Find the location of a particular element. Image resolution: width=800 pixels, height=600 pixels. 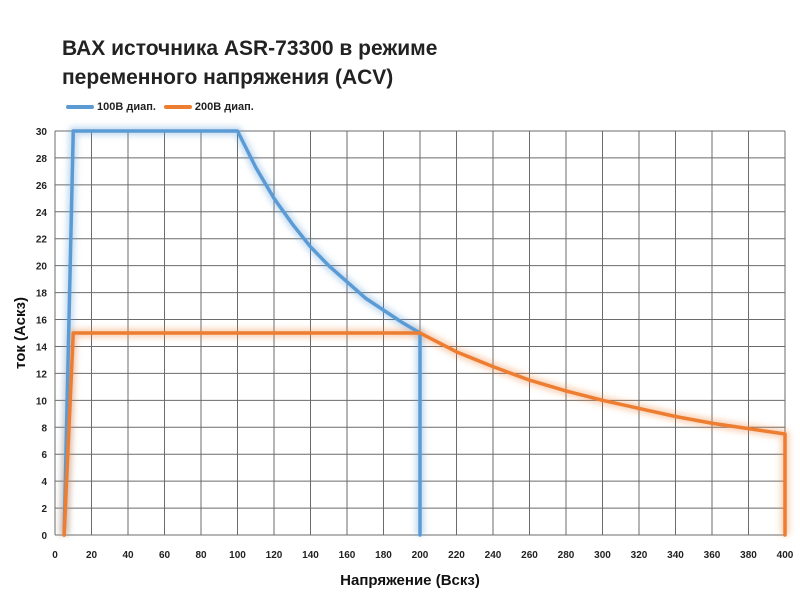

y-tick-label: 30 is located at coordinates (42, 132).